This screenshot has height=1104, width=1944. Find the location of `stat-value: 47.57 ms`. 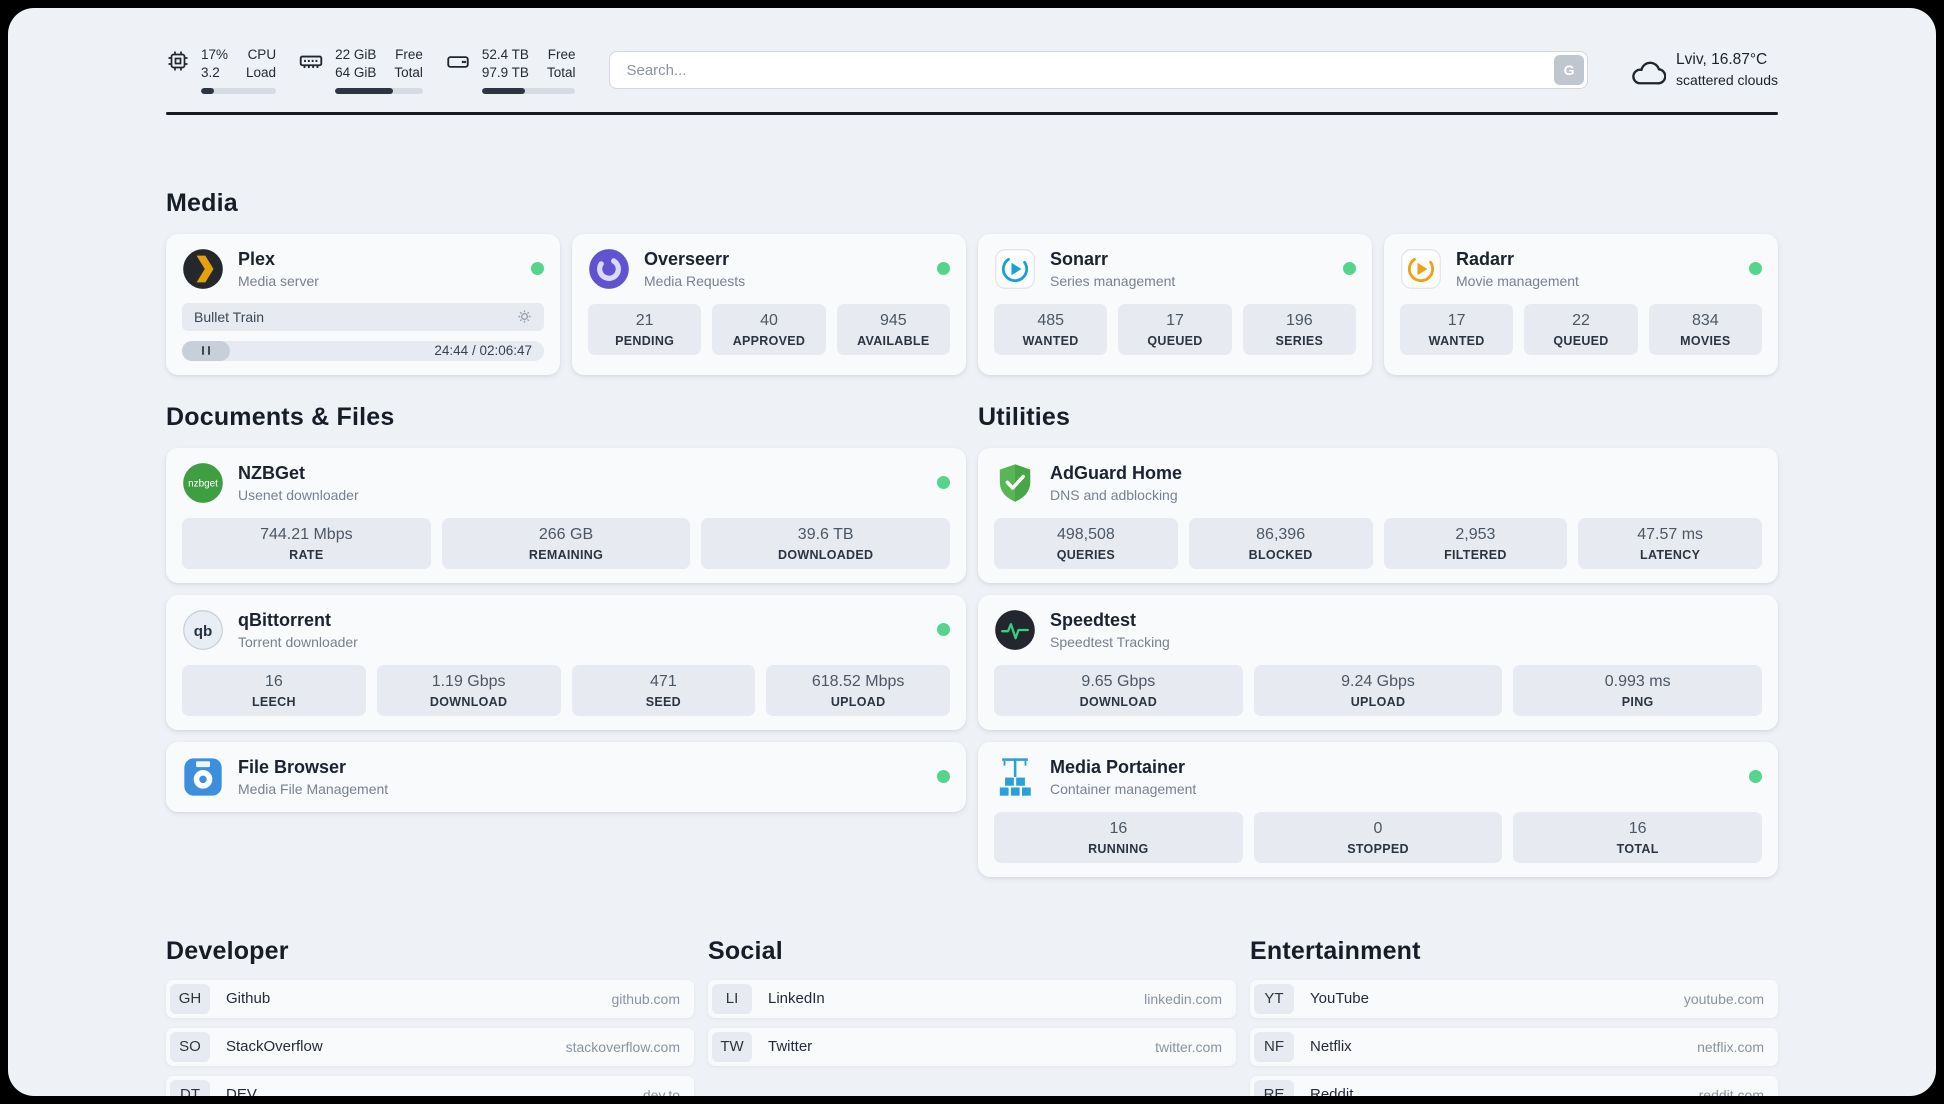

stat-value: 47.57 ms is located at coordinates (1670, 534).